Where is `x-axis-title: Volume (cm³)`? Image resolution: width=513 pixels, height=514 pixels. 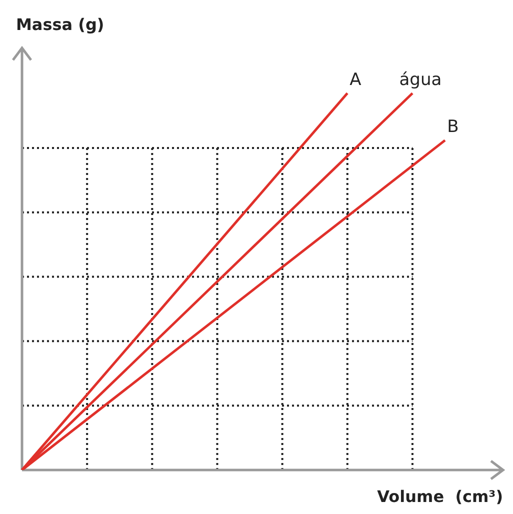 x-axis-title: Volume (cm³) is located at coordinates (440, 496).